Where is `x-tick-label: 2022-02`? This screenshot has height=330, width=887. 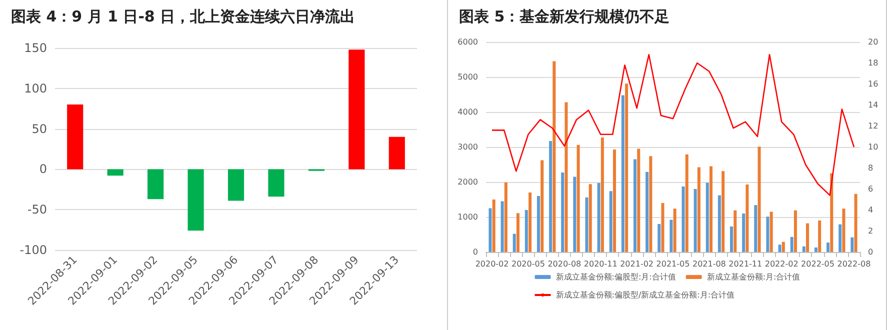 x-tick-label: 2022-02 is located at coordinates (781, 264).